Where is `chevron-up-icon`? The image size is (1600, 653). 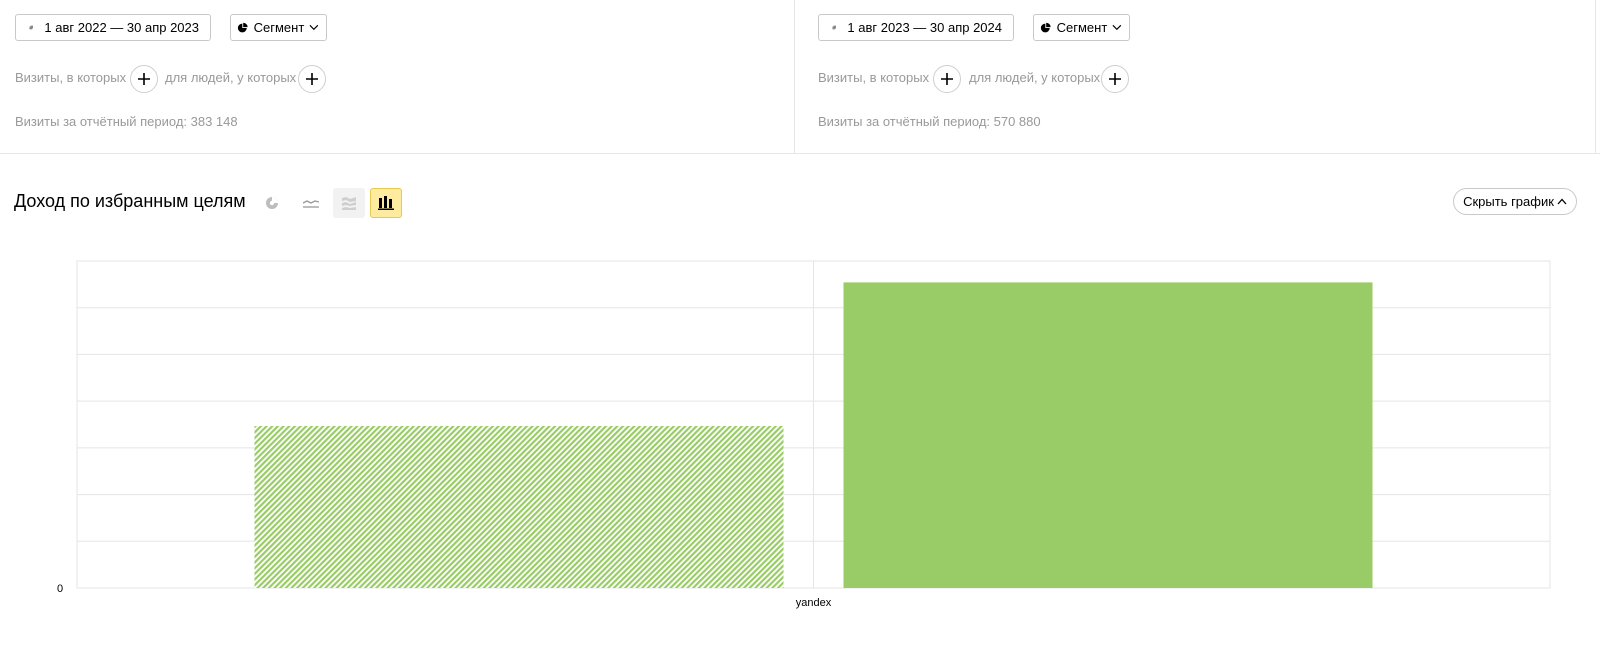
chevron-up-icon is located at coordinates (1562, 201).